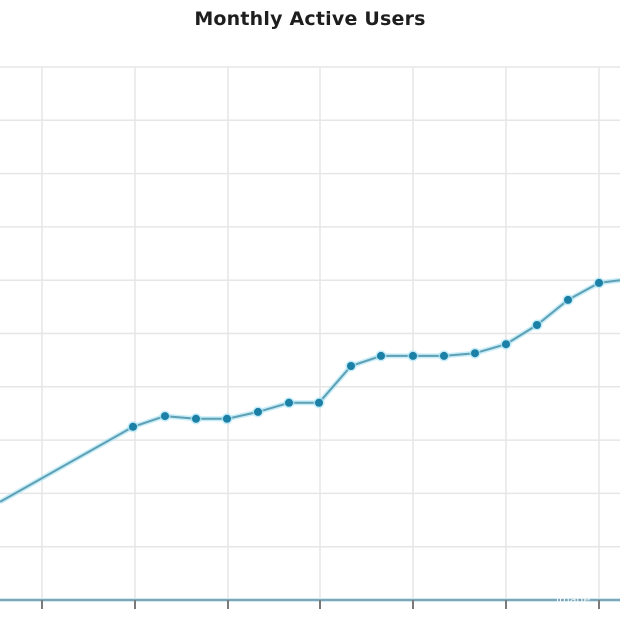 Image resolution: width=620 pixels, height=620 pixels. I want to click on chart-title: Monthly Active Users, so click(310, 19).